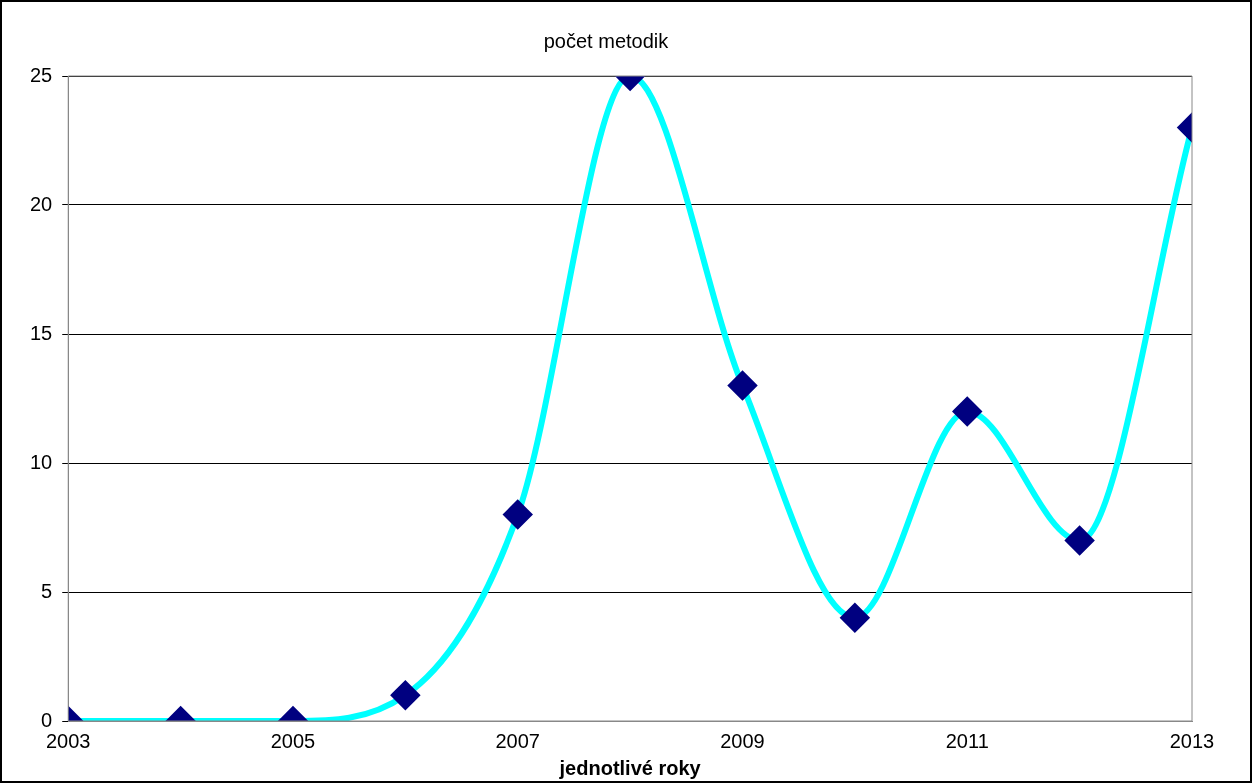 The width and height of the screenshot is (1252, 783). I want to click on x-tick-label: 2009, so click(742, 740).